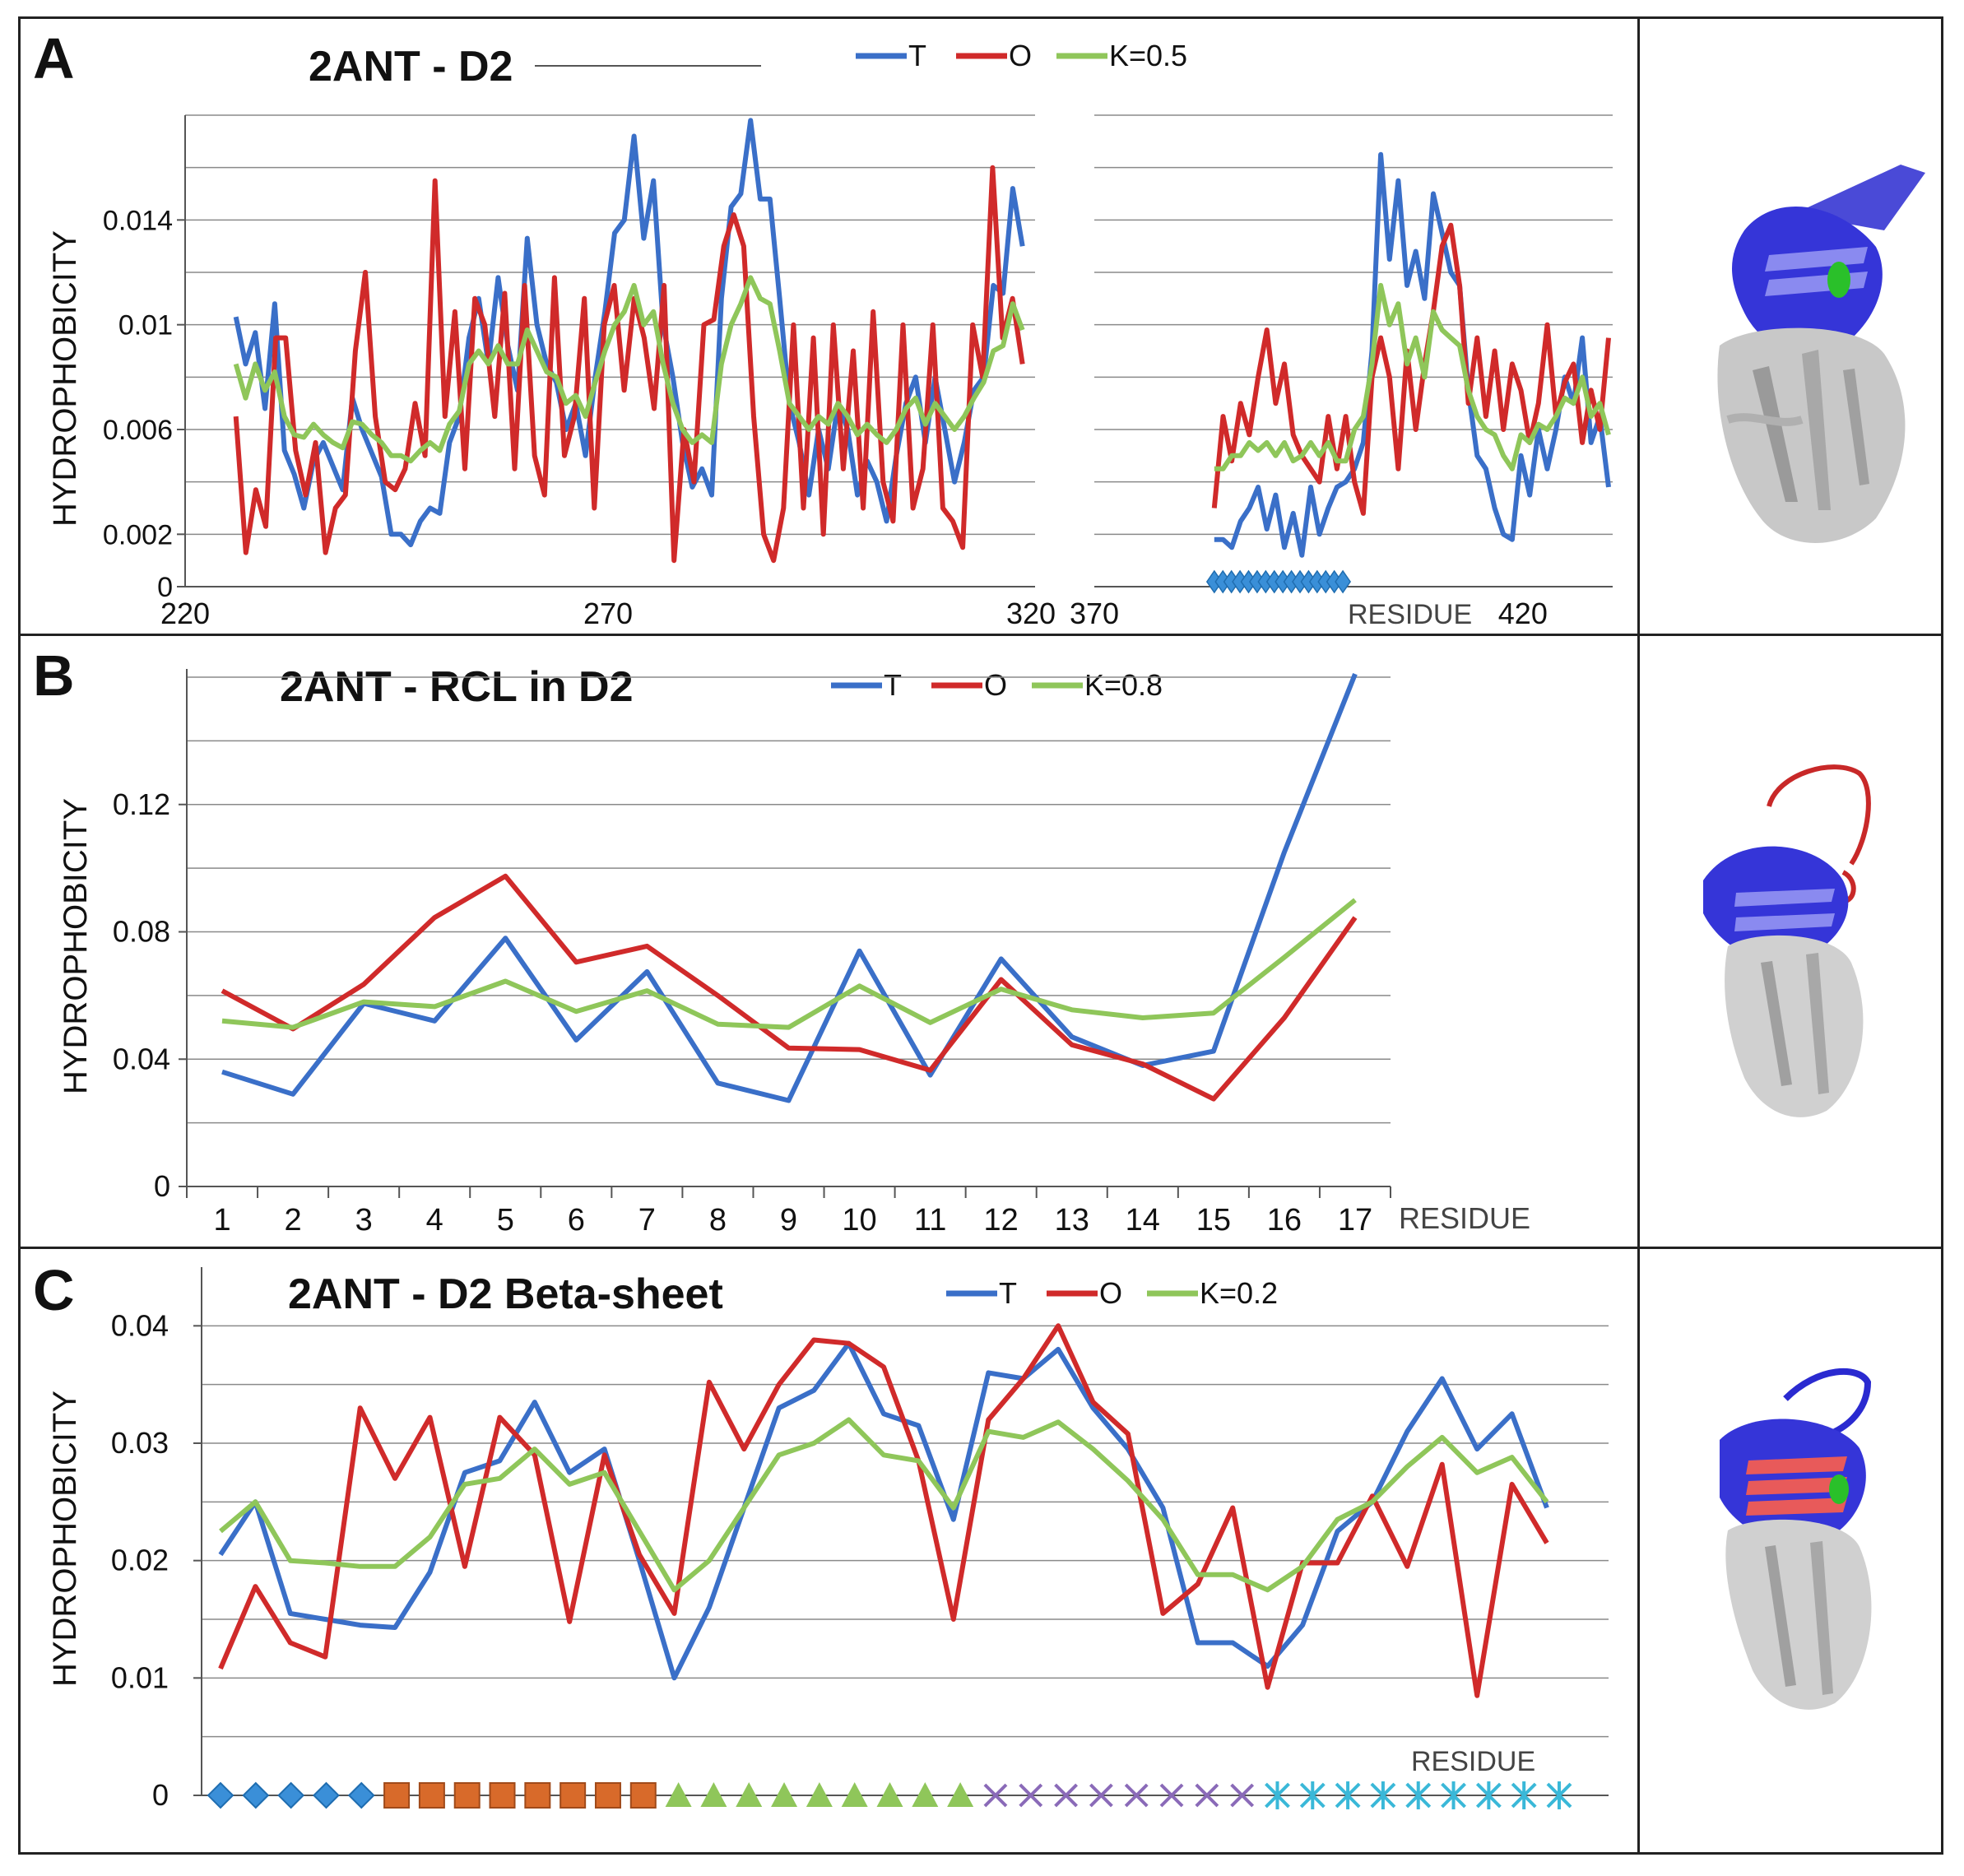  I want to click on legend-label-k08: K=0.8, so click(1123, 685).